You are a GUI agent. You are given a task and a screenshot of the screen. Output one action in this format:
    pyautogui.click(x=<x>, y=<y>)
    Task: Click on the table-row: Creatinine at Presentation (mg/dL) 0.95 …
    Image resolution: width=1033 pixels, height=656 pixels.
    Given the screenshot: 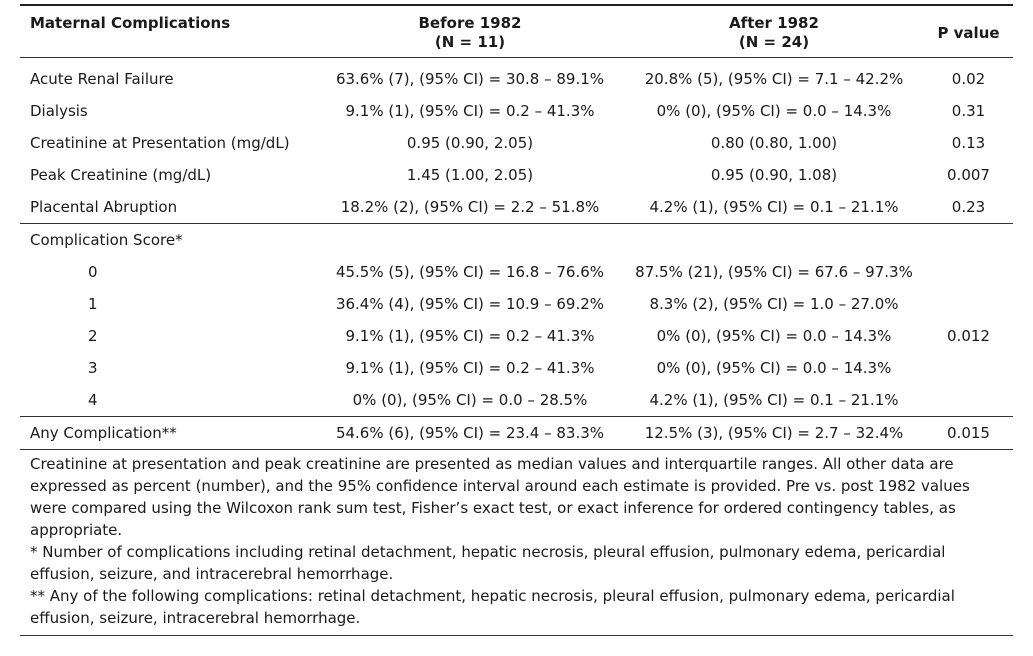 What is the action you would take?
    pyautogui.click(x=516, y=143)
    